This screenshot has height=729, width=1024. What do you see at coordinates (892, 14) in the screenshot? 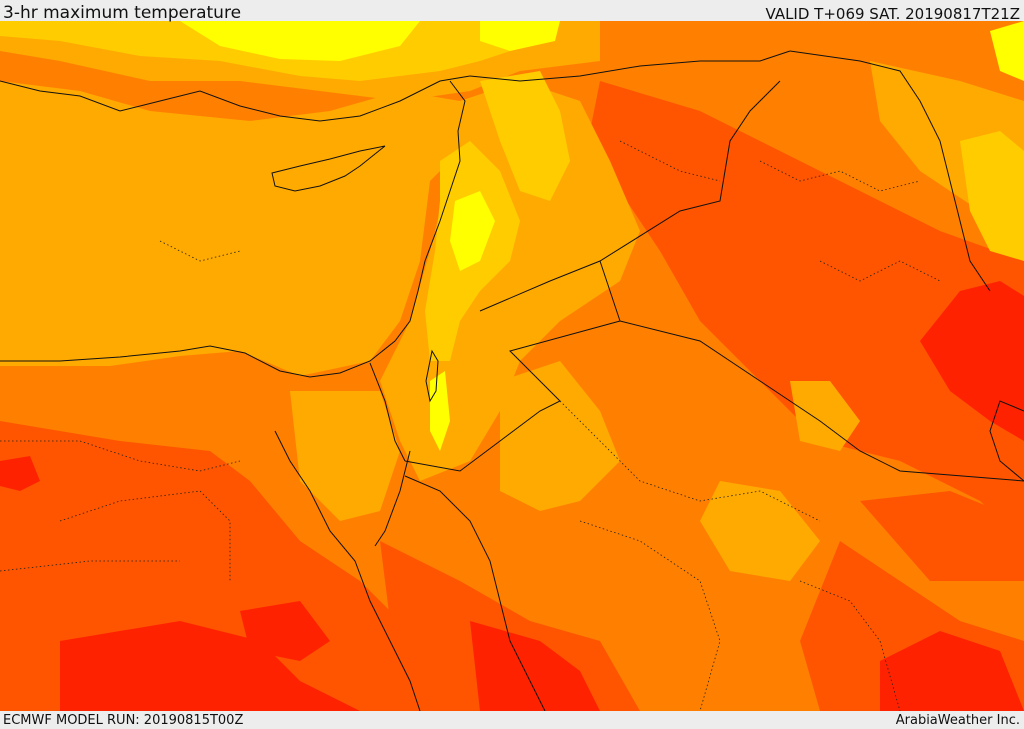
I see `valid-time-label: VALID T+069 SAT. 20190817T21Z` at bounding box center [892, 14].